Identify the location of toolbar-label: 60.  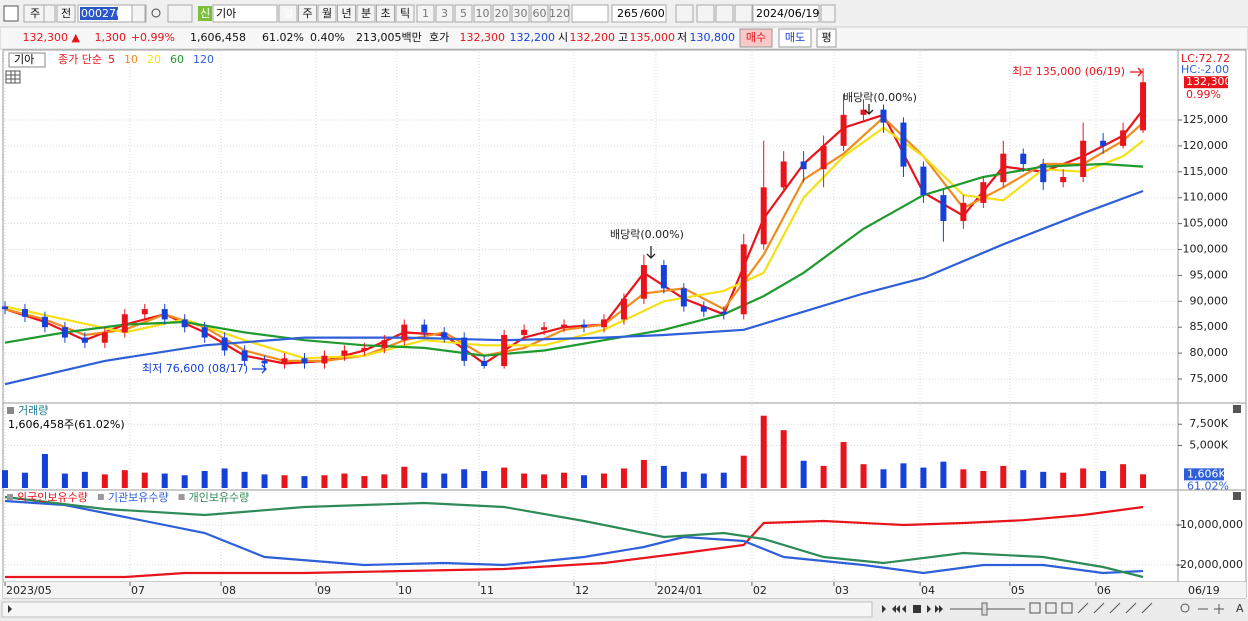
(540, 13).